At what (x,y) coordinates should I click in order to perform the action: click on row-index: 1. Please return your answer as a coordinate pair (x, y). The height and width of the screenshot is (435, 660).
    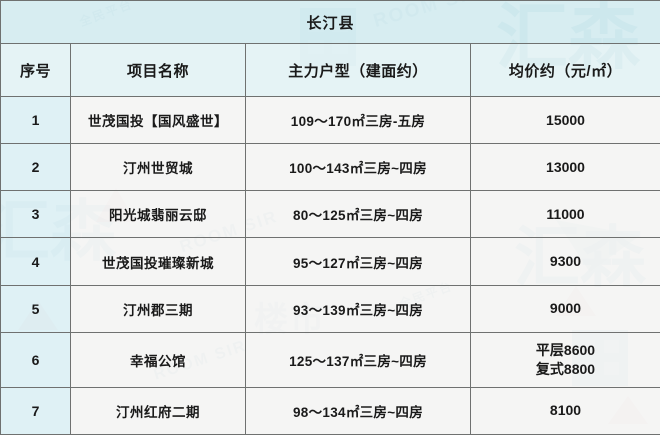
    Looking at the image, I should click on (35, 120).